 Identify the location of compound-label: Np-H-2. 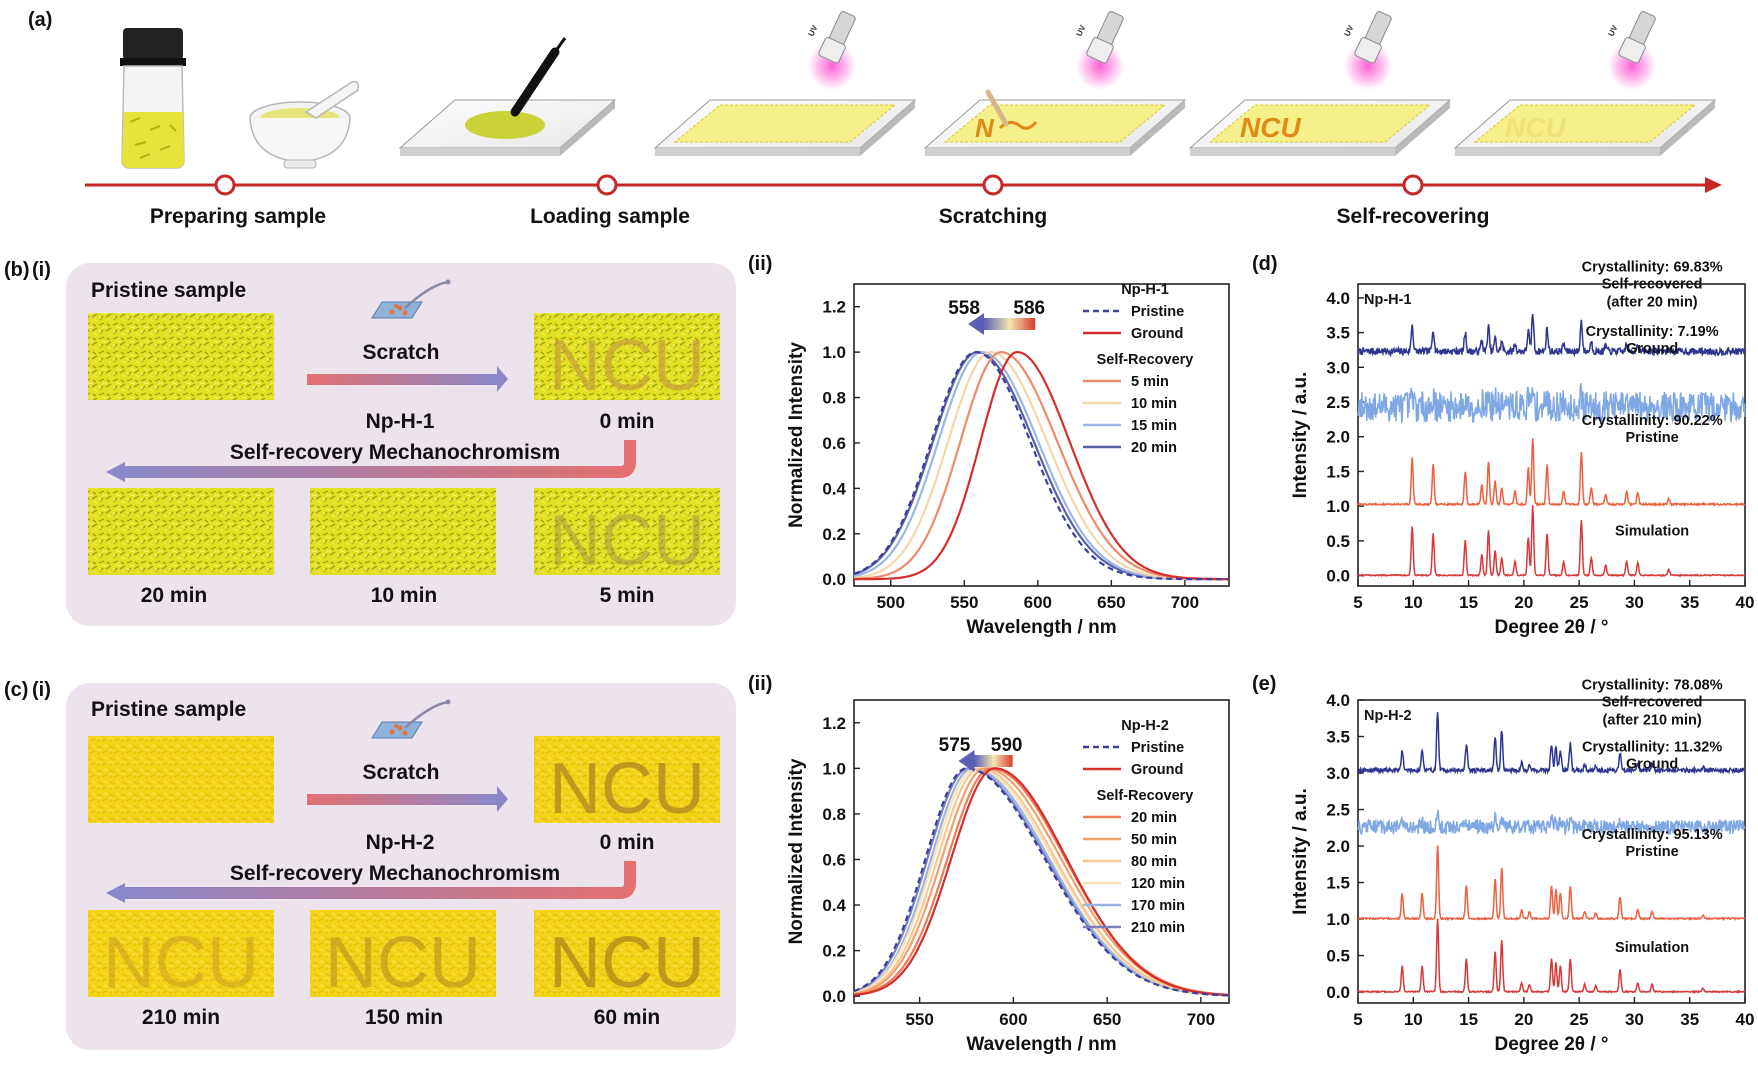
(1388, 716).